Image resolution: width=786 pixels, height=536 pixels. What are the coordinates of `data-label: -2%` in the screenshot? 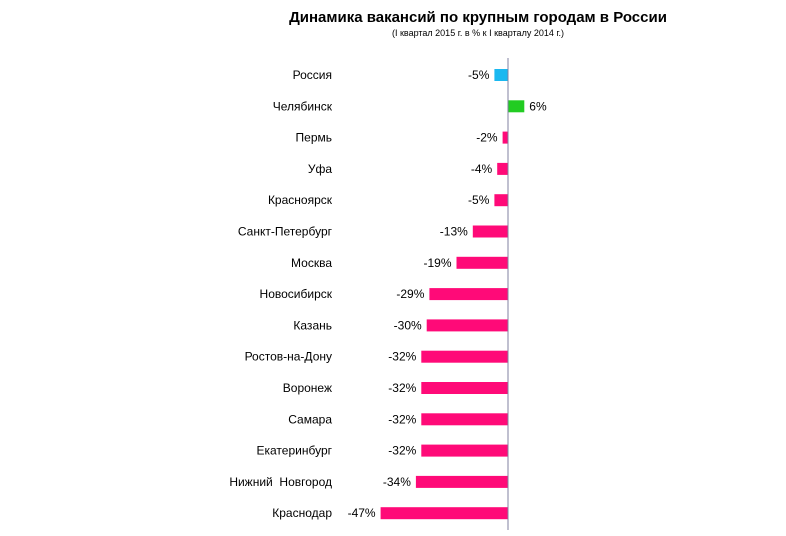 It's located at (487, 138).